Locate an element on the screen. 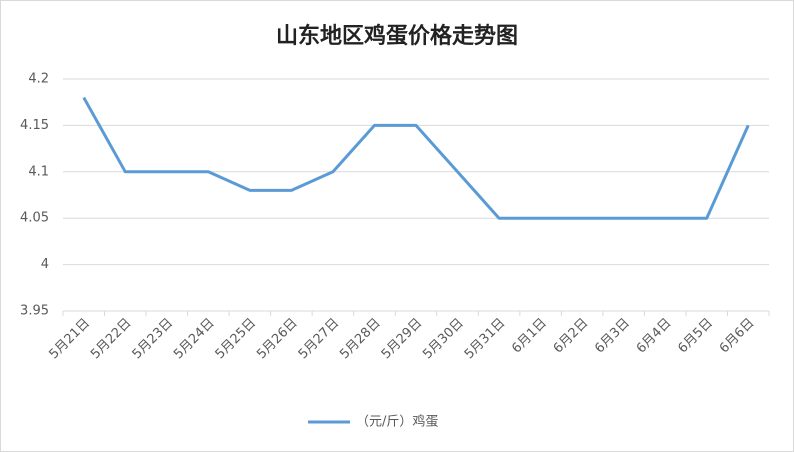 This screenshot has width=794, height=452. y-tick-label: 4.15 is located at coordinates (34, 125).